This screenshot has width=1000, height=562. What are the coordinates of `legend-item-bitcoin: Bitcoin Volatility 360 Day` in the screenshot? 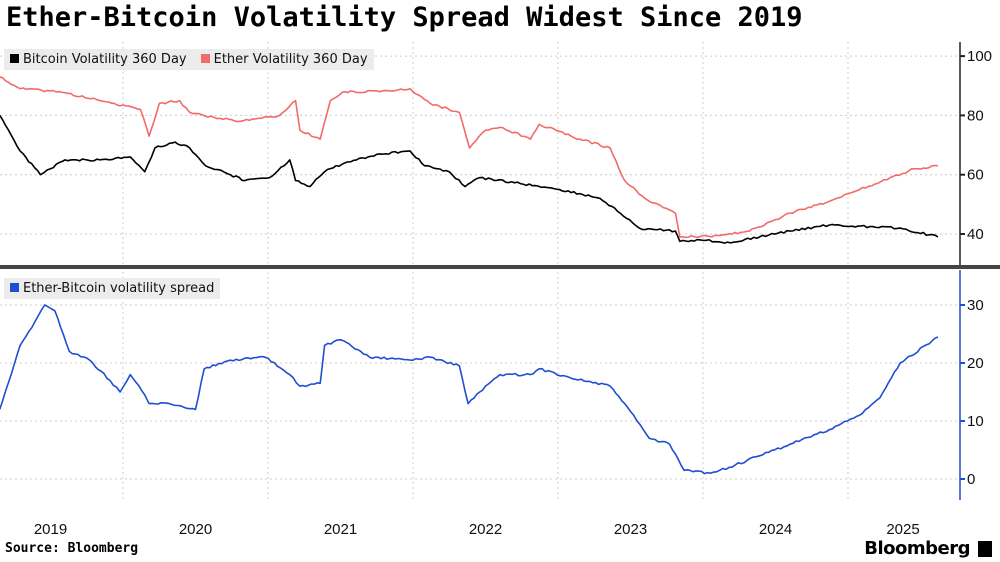 It's located at (98, 59).